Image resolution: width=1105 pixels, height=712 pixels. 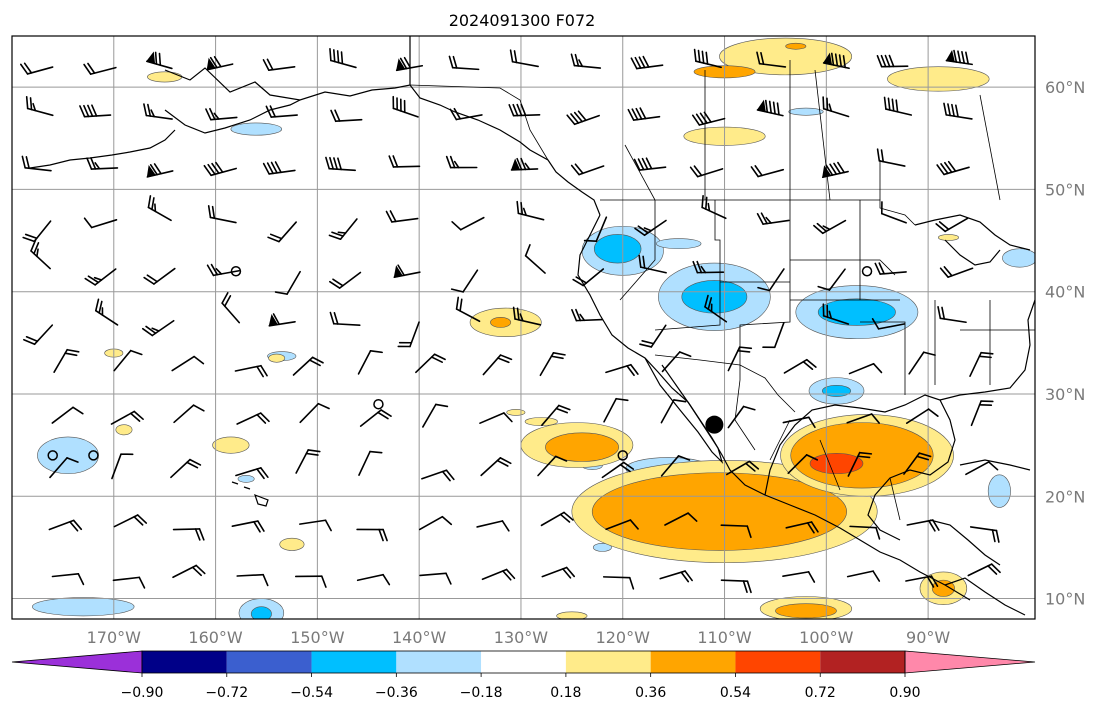 I want to click on border-canada-provinces, so click(x=812, y=130).